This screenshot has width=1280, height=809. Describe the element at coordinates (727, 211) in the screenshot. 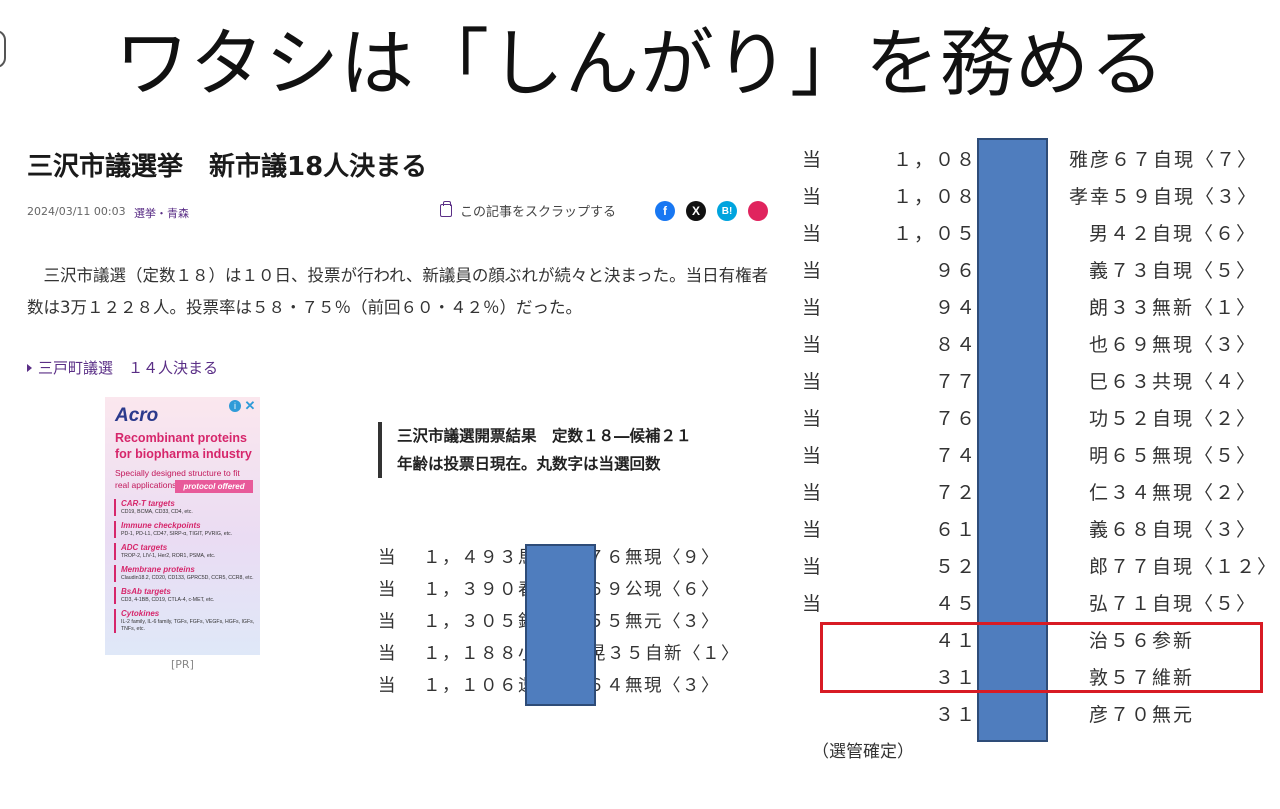

I see `hatena-bookmark-icon: B!` at that location.